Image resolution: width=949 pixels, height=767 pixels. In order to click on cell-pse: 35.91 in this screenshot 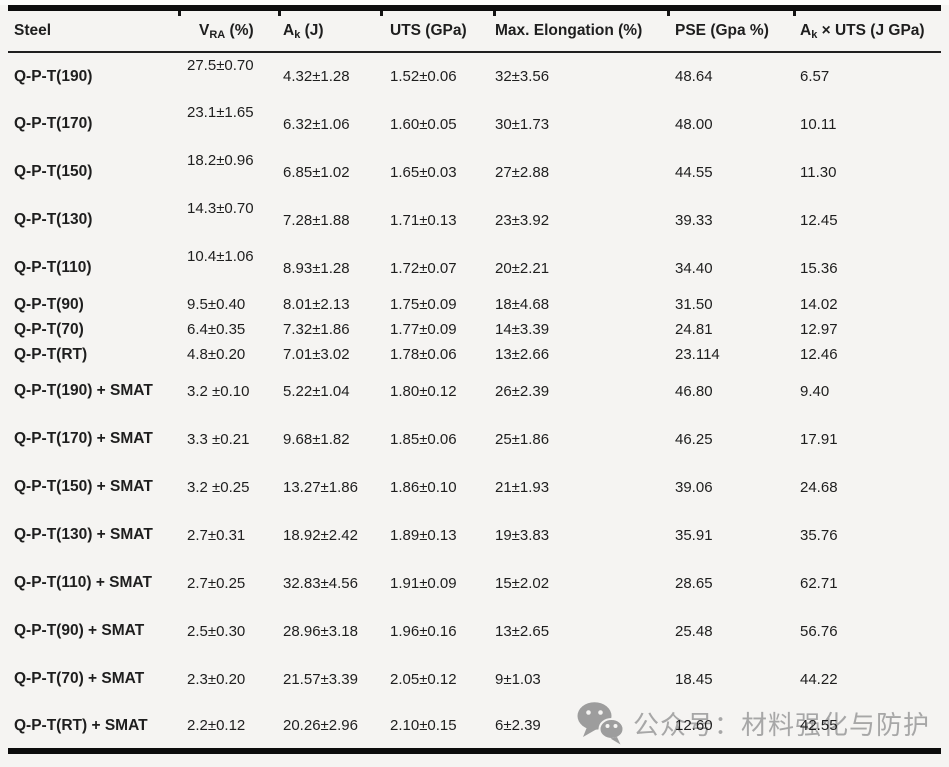, I will do `click(694, 535)`.